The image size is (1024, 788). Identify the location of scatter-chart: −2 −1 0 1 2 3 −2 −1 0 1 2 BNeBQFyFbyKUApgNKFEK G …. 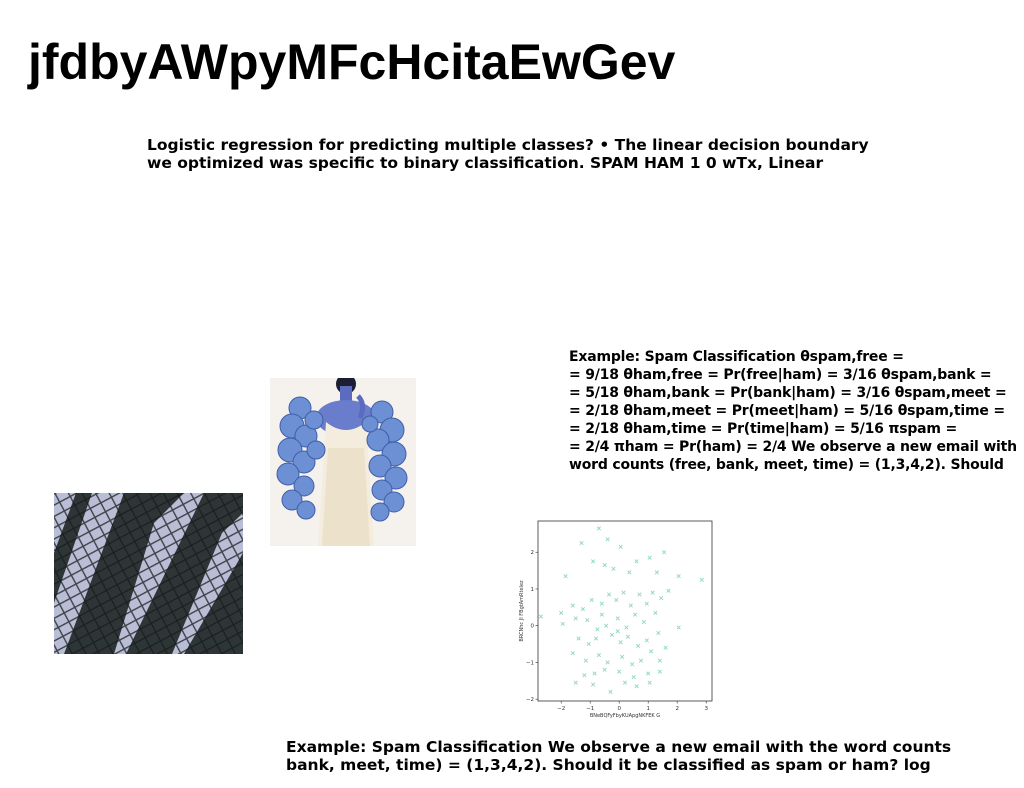
(618, 622).